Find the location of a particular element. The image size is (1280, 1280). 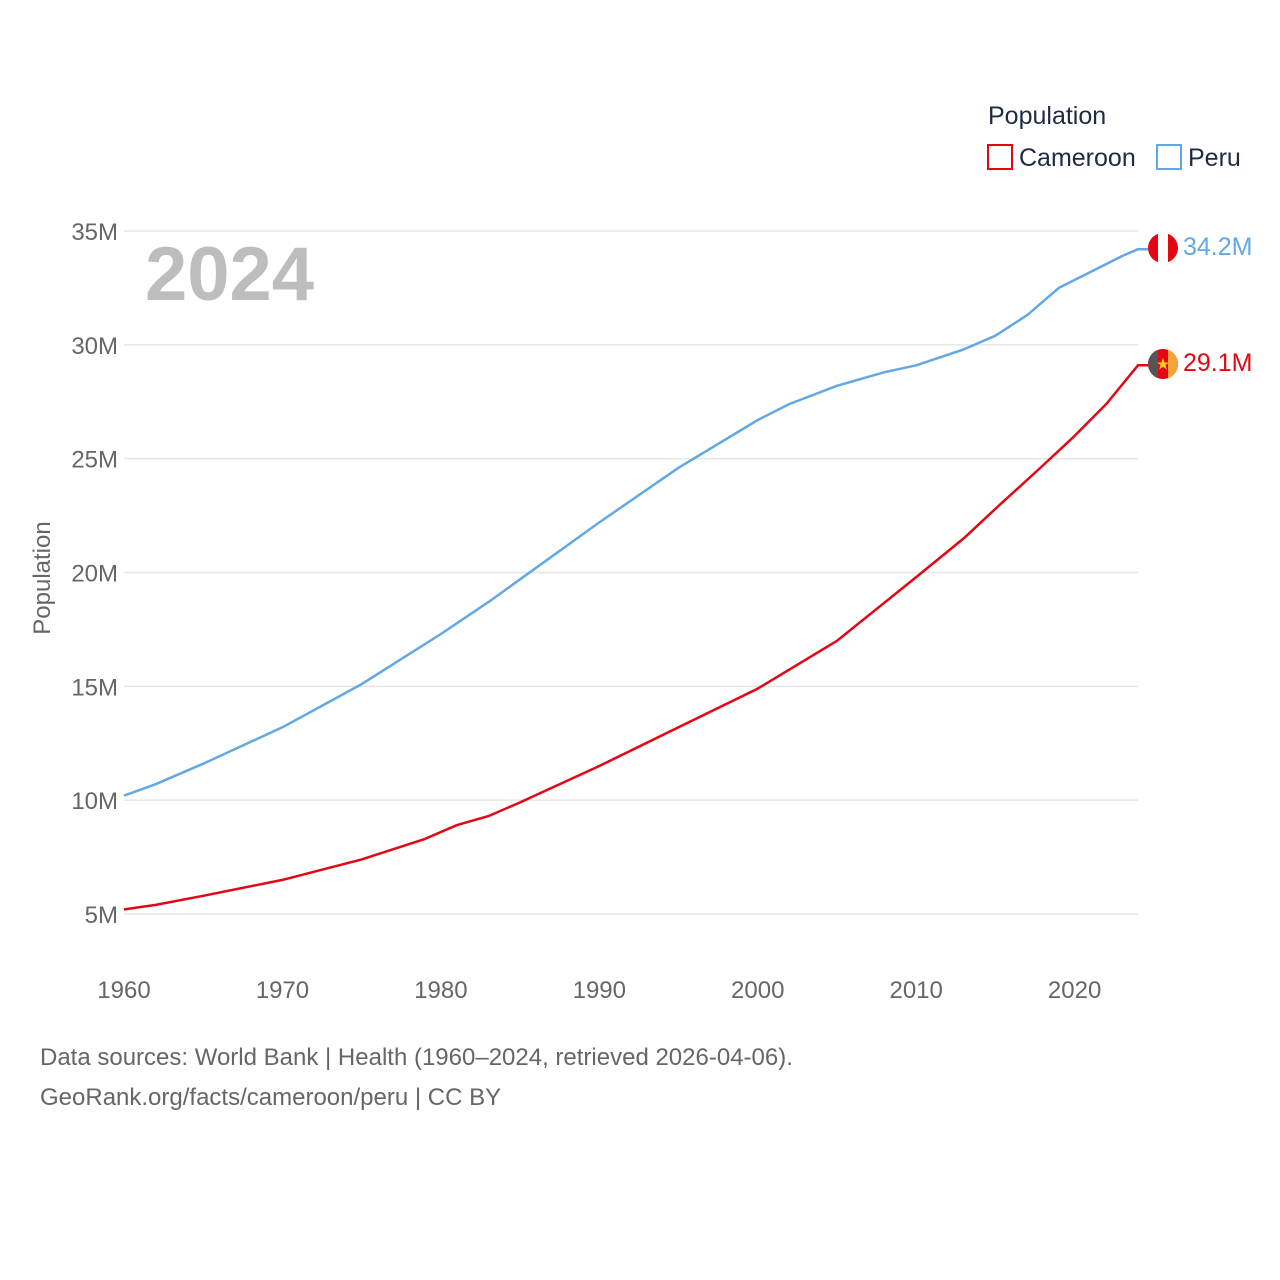

x-tick-label: 1980 is located at coordinates (440, 990).